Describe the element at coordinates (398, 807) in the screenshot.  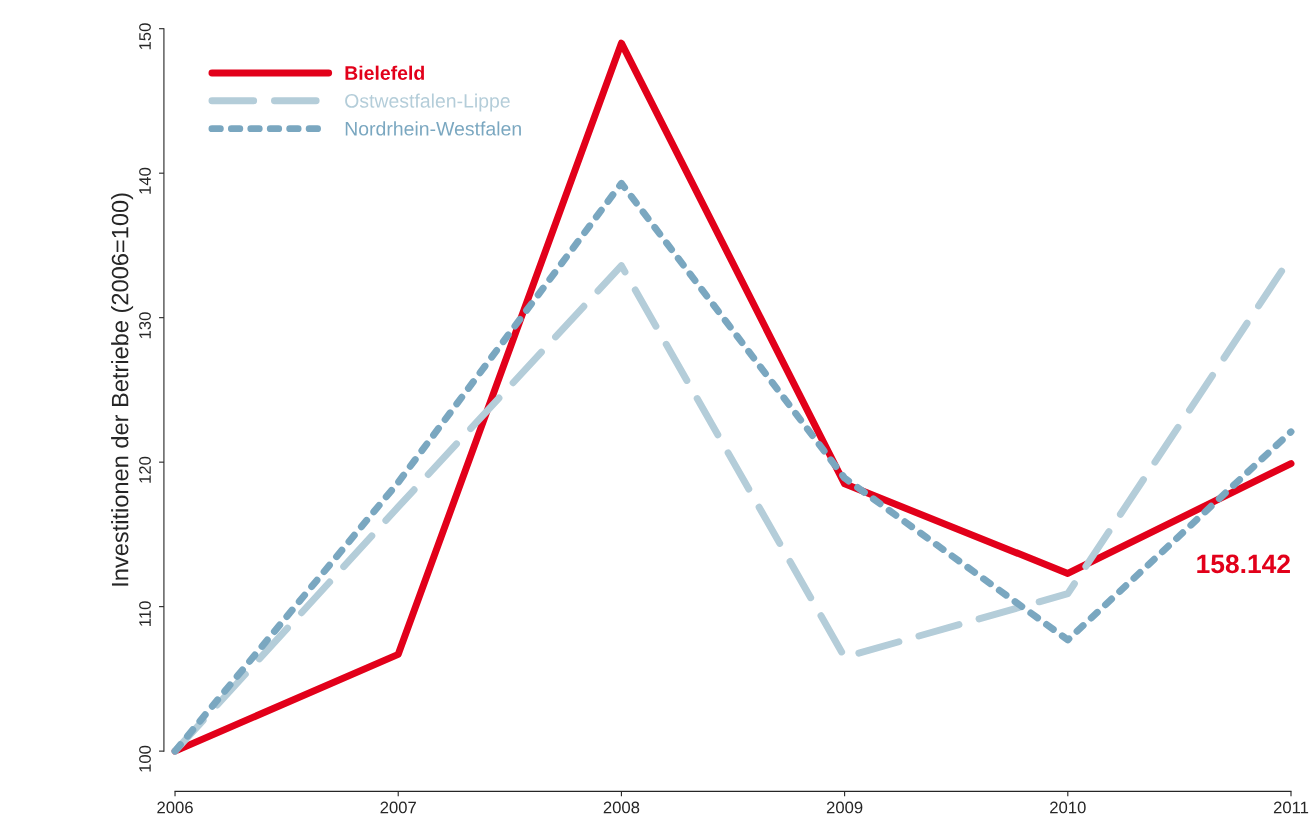
I see `x-tick-label: 2007` at that location.